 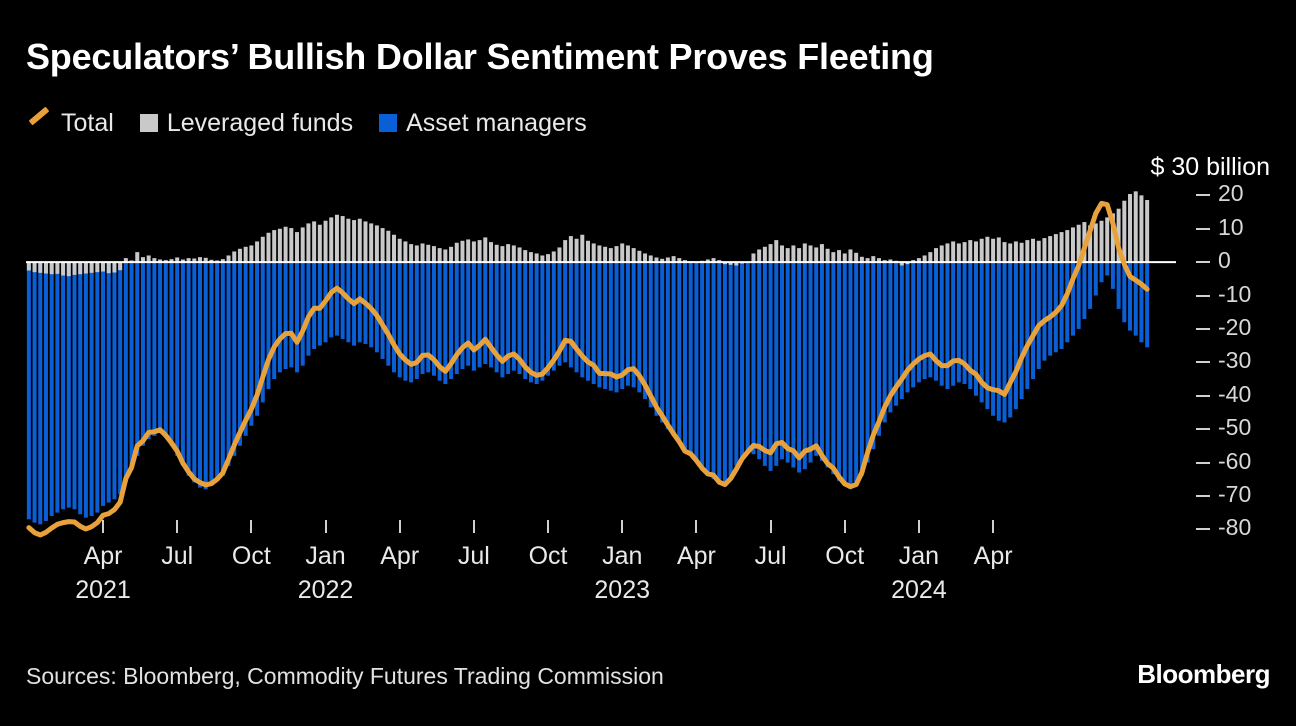 I want to click on x-tick-label: Apr, so click(x=993, y=556).